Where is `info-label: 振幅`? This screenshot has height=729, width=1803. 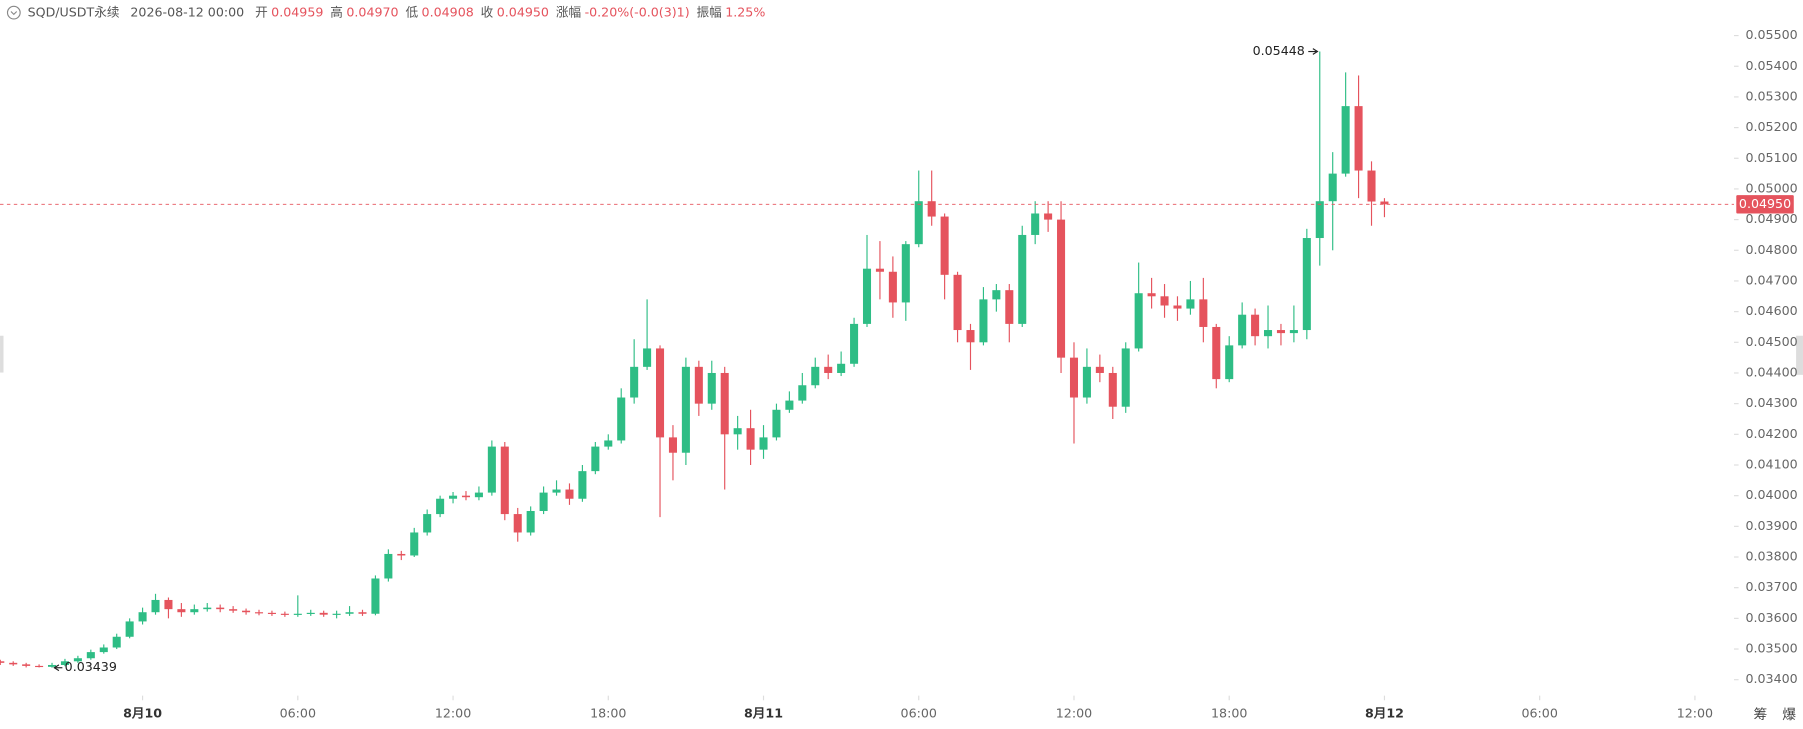
info-label: 振幅 is located at coordinates (709, 11).